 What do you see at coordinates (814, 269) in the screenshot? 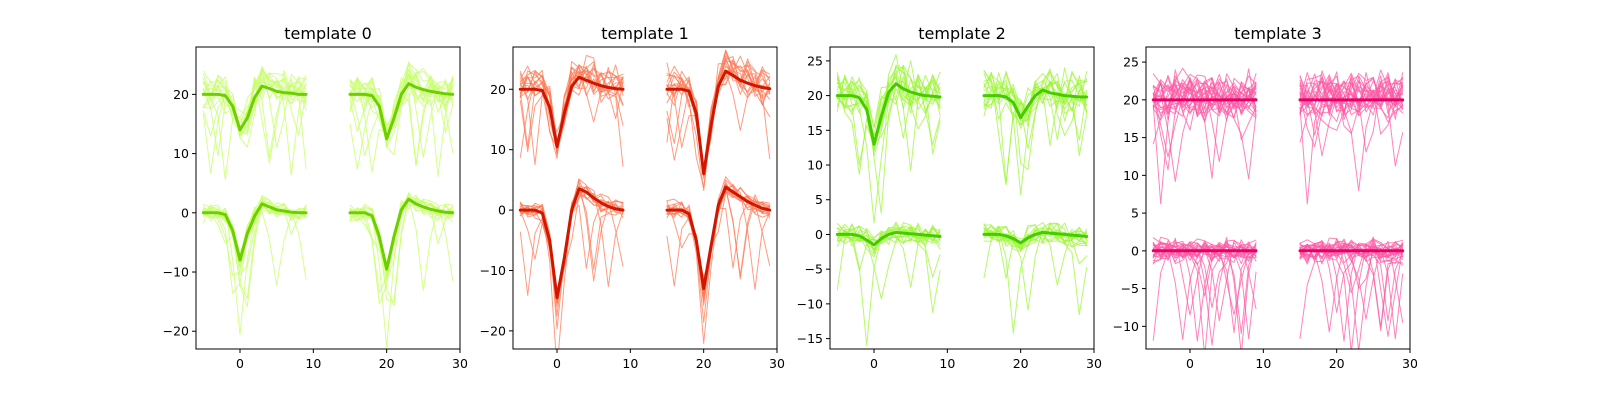
I see `y-tick-label: −5` at bounding box center [814, 269].